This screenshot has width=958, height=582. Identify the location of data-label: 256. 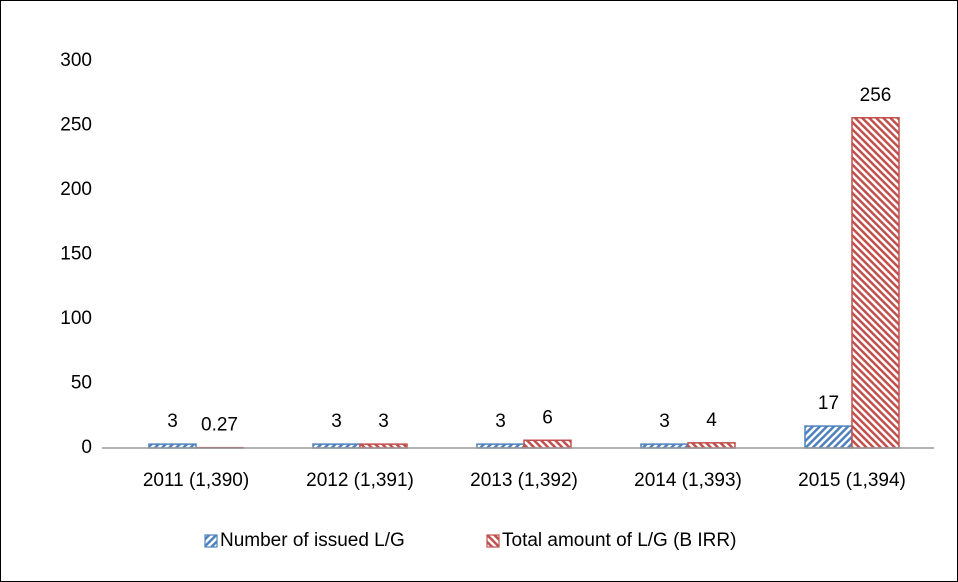
(876, 95).